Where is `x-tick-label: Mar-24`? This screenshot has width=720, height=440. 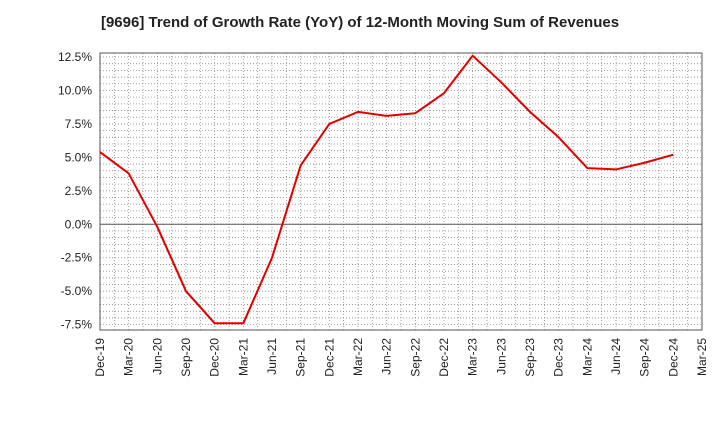
x-tick-label: Mar-24 is located at coordinates (587, 357).